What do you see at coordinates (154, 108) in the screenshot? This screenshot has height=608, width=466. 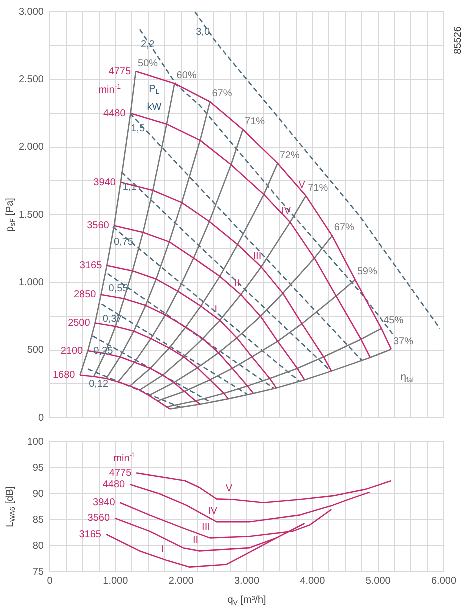 I see `annotation: kW` at bounding box center [154, 108].